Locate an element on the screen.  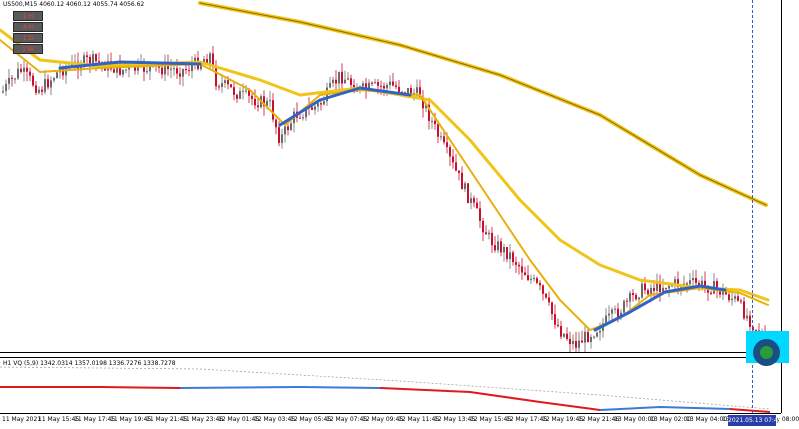
chart-separator is located at coordinates (390, 352).